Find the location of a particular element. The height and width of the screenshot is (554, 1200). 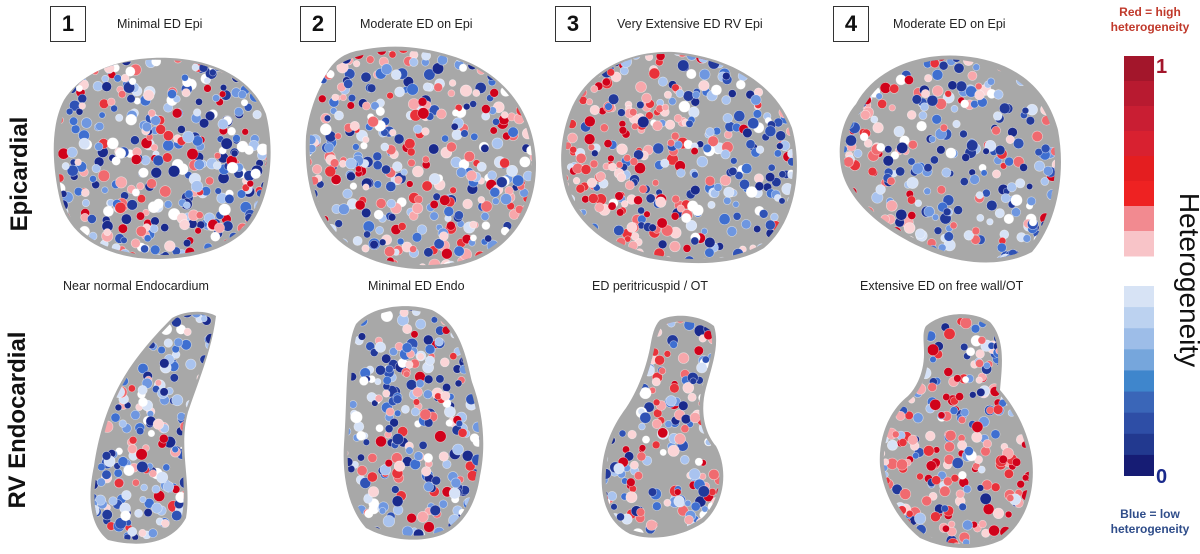

colorbar-max-label: 1 is located at coordinates (1162, 67).